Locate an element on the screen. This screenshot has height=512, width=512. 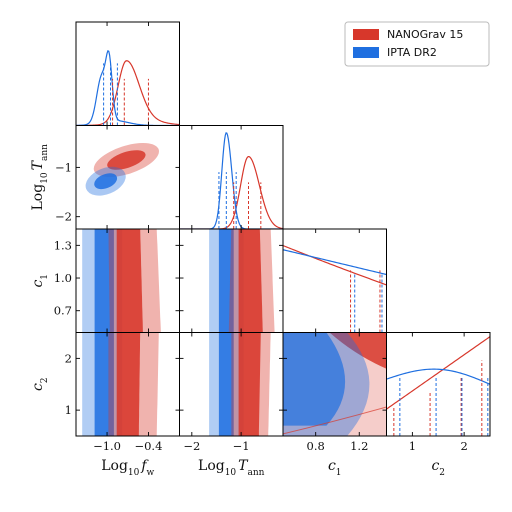
x-tick-label: −2 is located at coordinates (191, 446).